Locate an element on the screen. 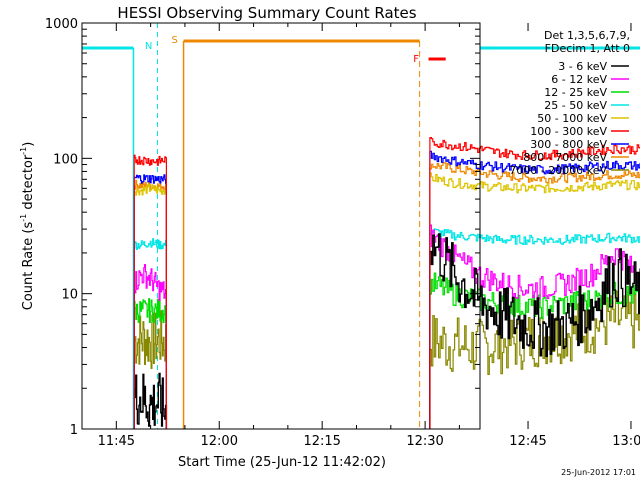 The width and height of the screenshot is (640, 480). y-tick-label: 1 is located at coordinates (74, 430).